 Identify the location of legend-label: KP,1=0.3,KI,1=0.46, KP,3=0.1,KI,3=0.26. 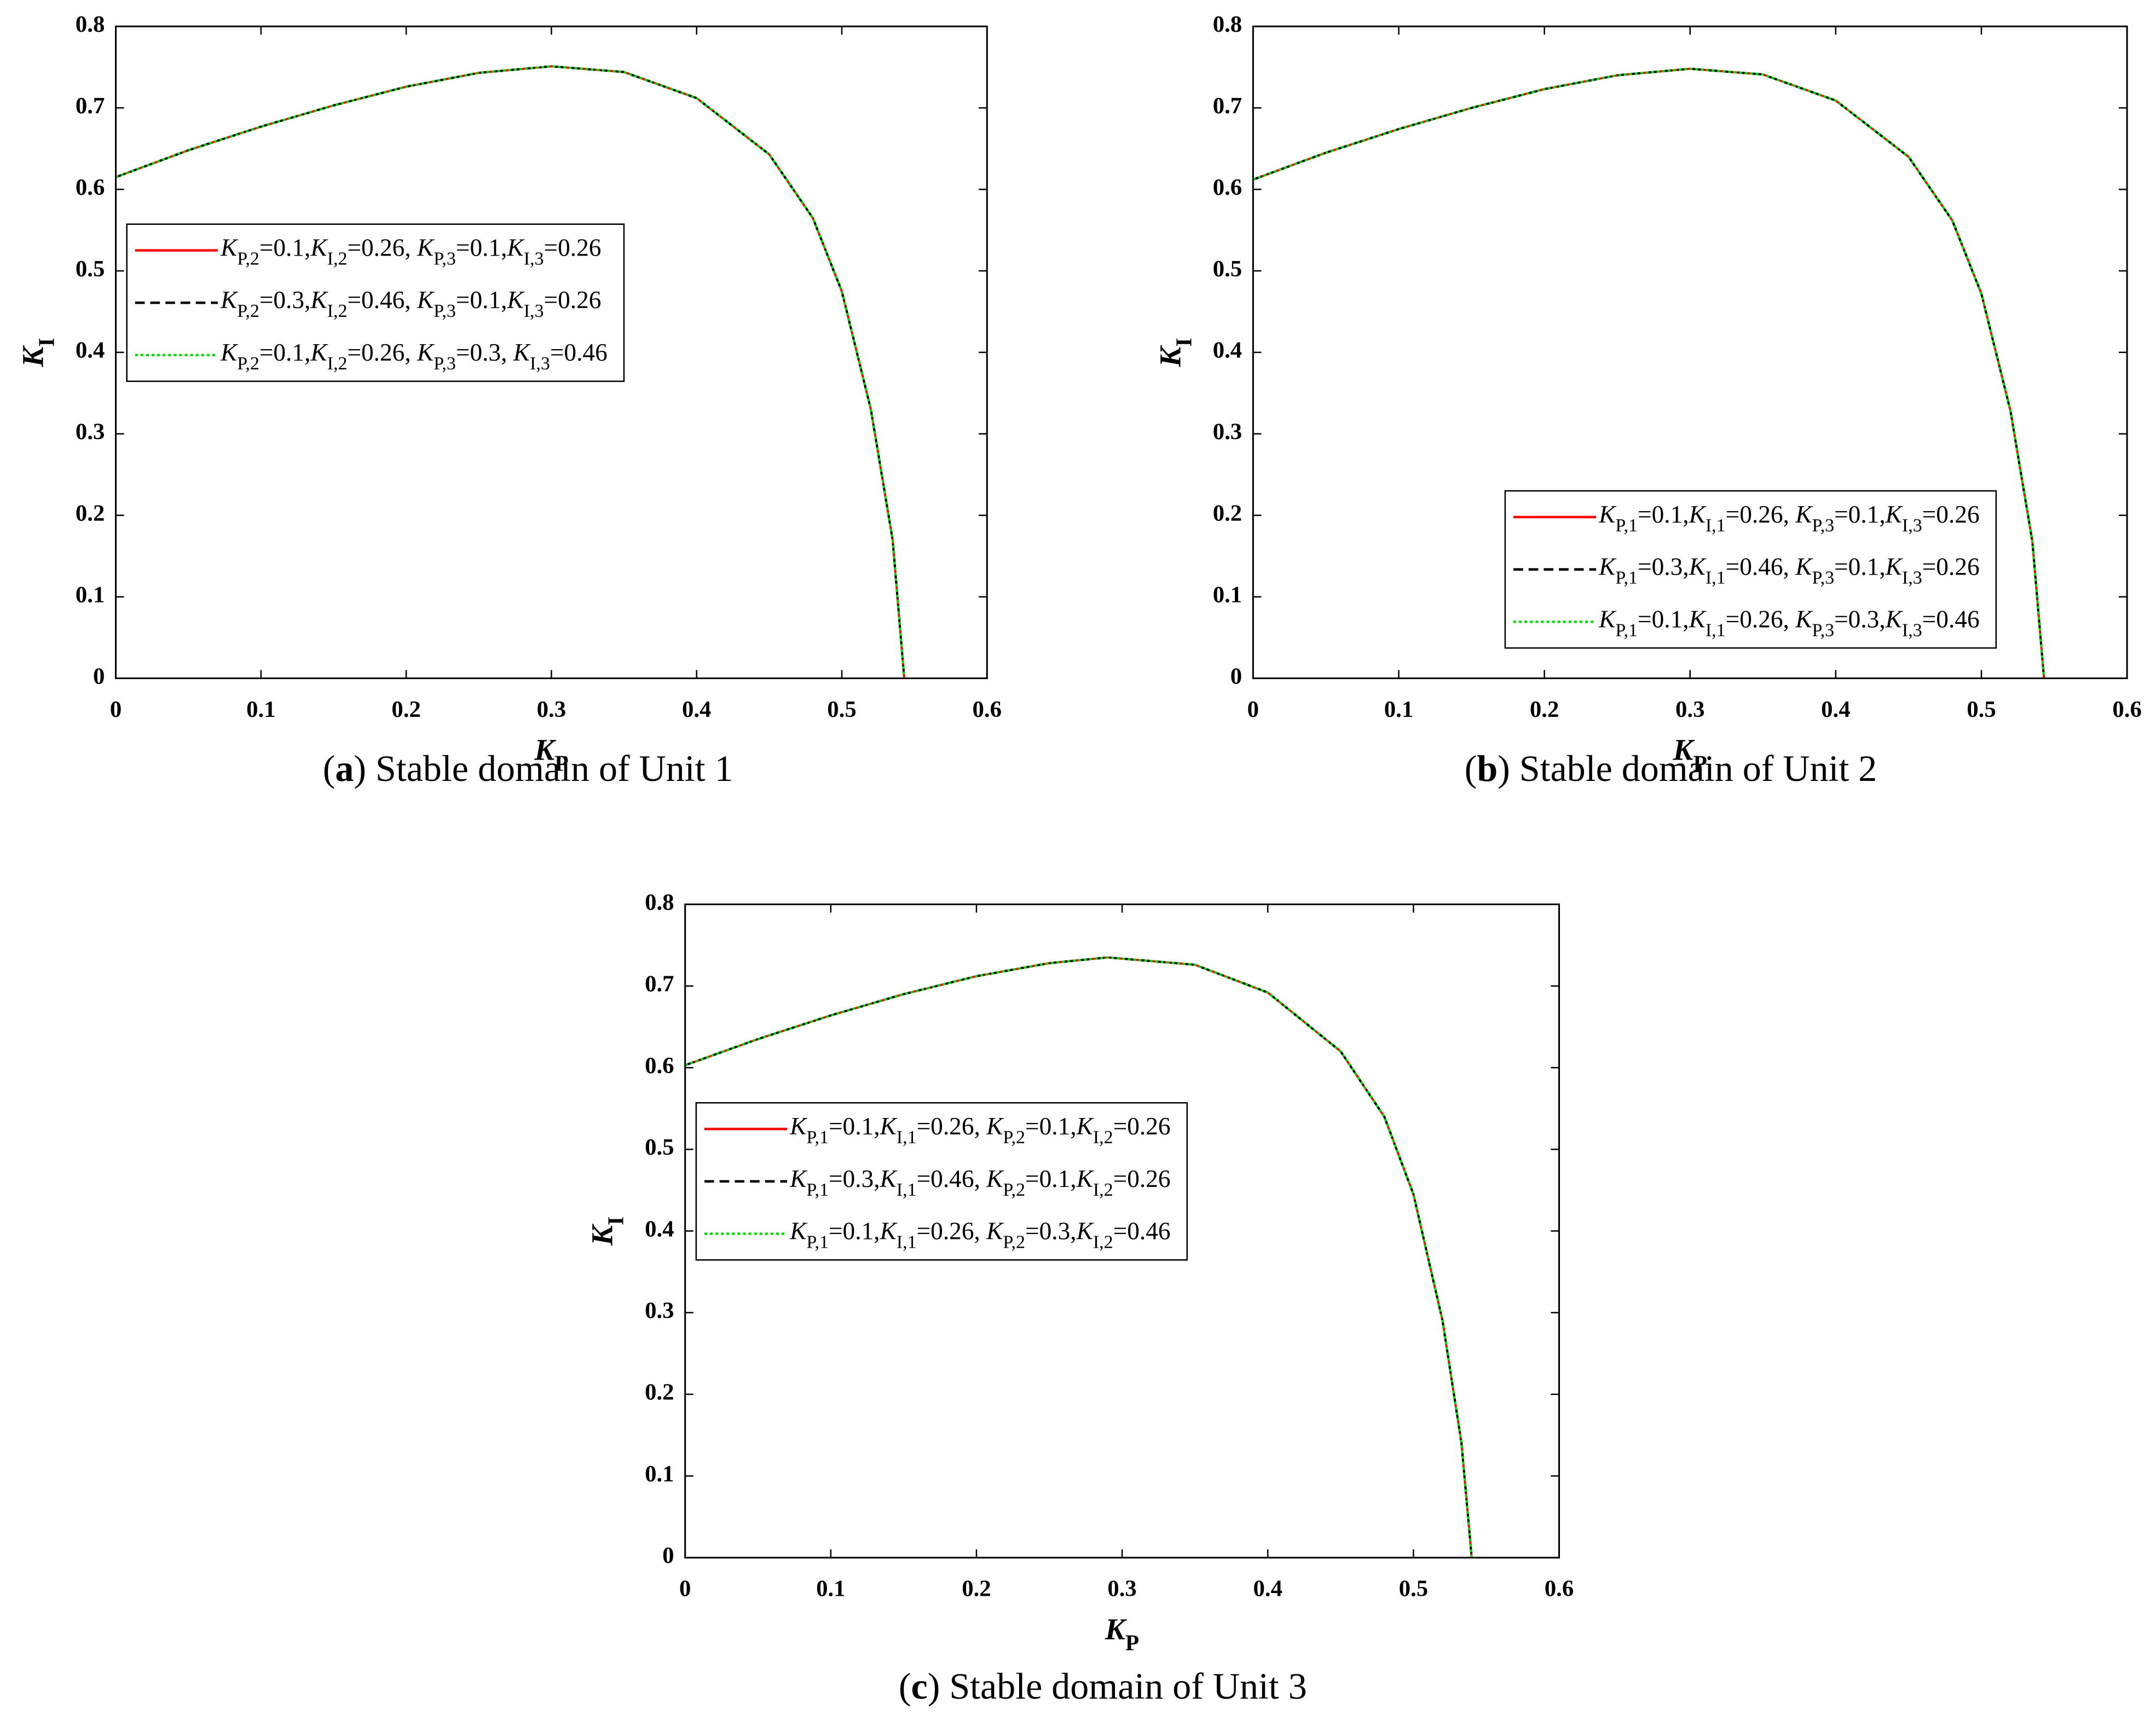
(1788, 570).